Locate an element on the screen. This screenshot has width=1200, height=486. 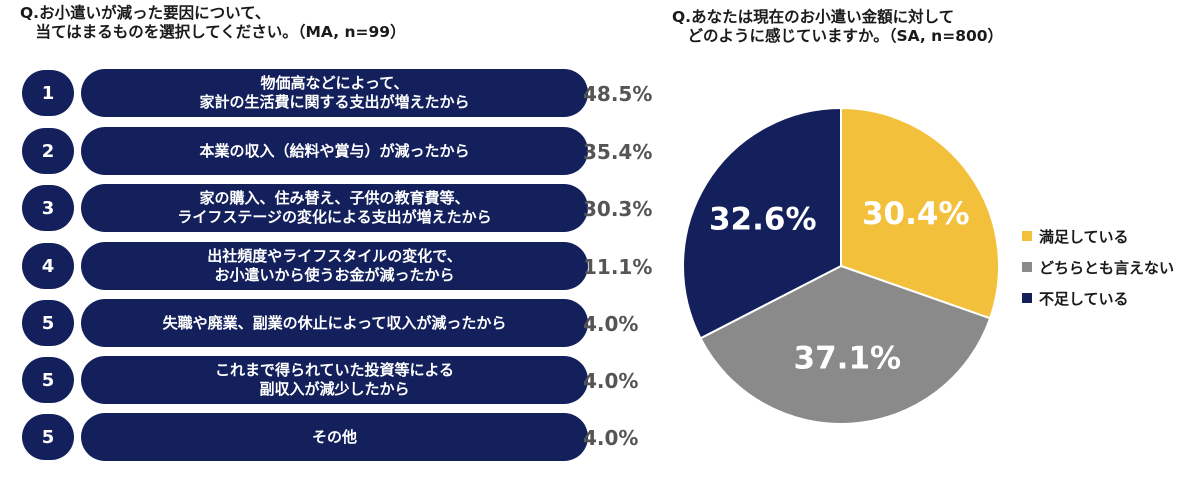
reason-label: 物価高などによって、 家計の生活費に関する支出が増えたから is located at coordinates (334, 93).